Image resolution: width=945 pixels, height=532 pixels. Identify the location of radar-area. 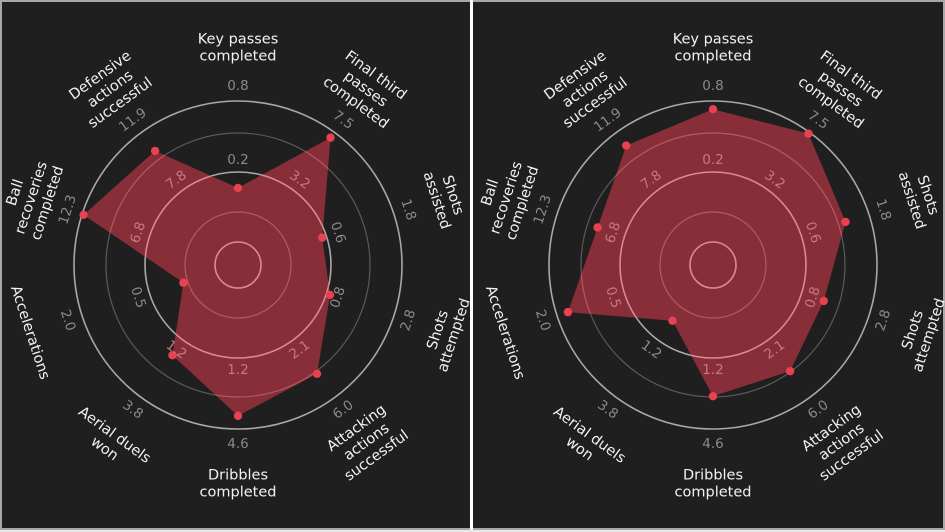
(207, 276).